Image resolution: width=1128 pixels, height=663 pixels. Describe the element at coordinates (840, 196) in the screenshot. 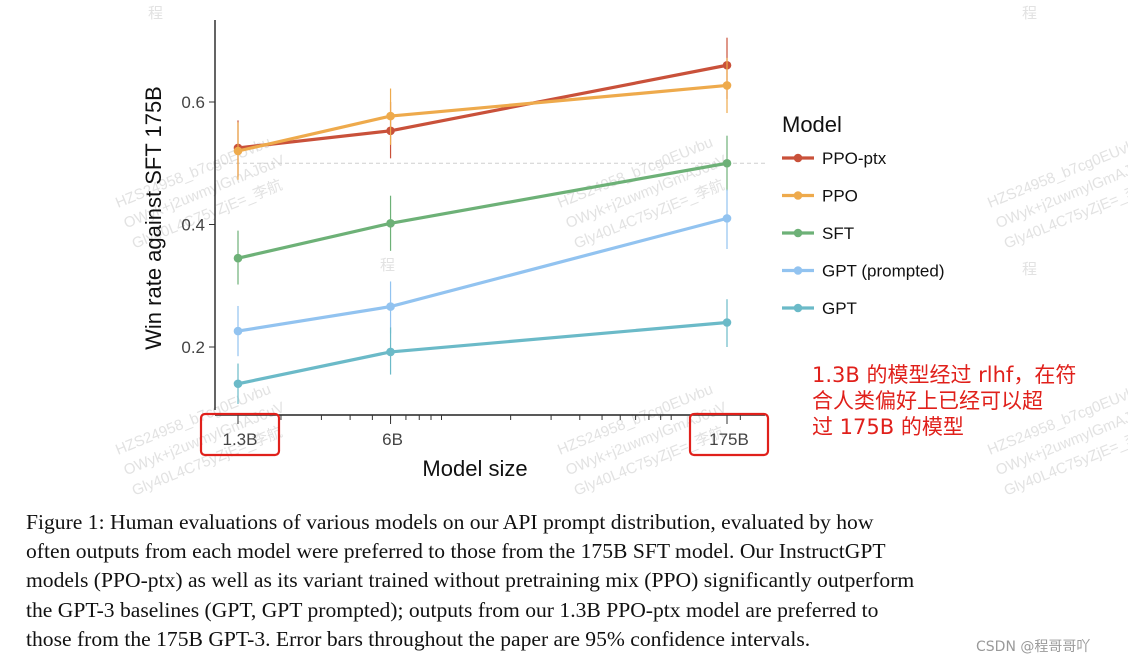

I see `legend-label: PPO` at that location.